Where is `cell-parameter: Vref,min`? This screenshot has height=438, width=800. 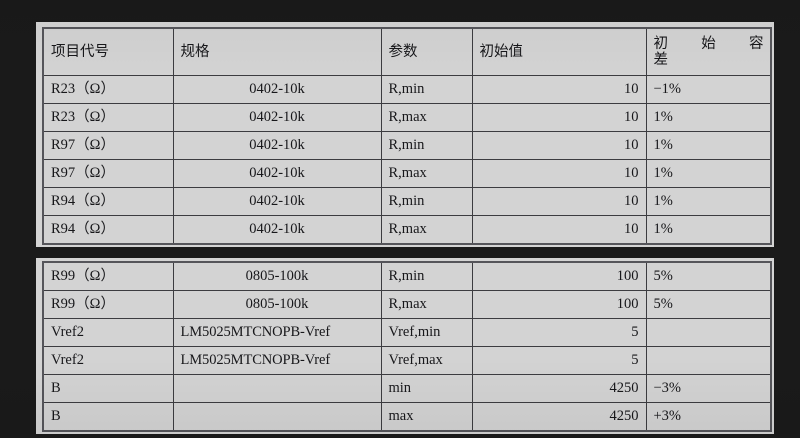 cell-parameter: Vref,min is located at coordinates (426, 332).